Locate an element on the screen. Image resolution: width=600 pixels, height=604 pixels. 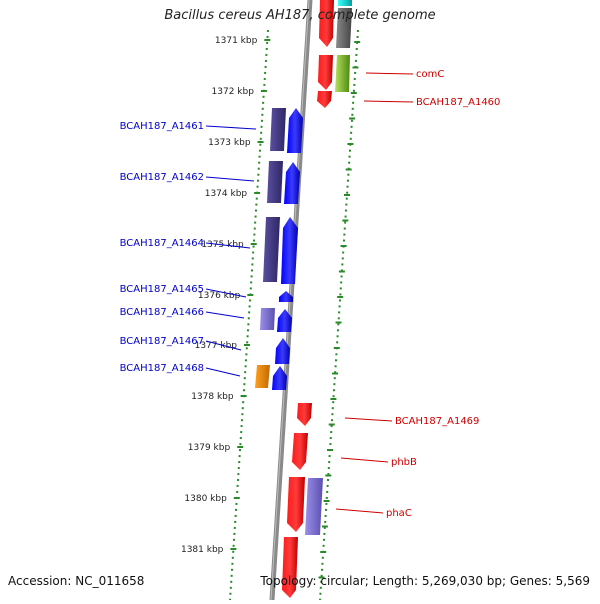
cog-block-a1461 is located at coordinates (278, 129).